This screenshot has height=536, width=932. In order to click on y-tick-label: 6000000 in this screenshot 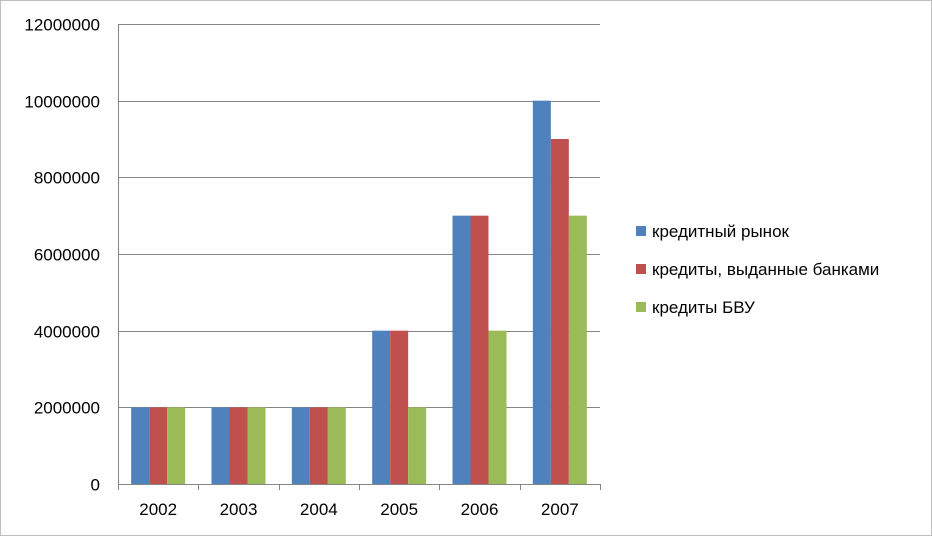, I will do `click(67, 255)`.